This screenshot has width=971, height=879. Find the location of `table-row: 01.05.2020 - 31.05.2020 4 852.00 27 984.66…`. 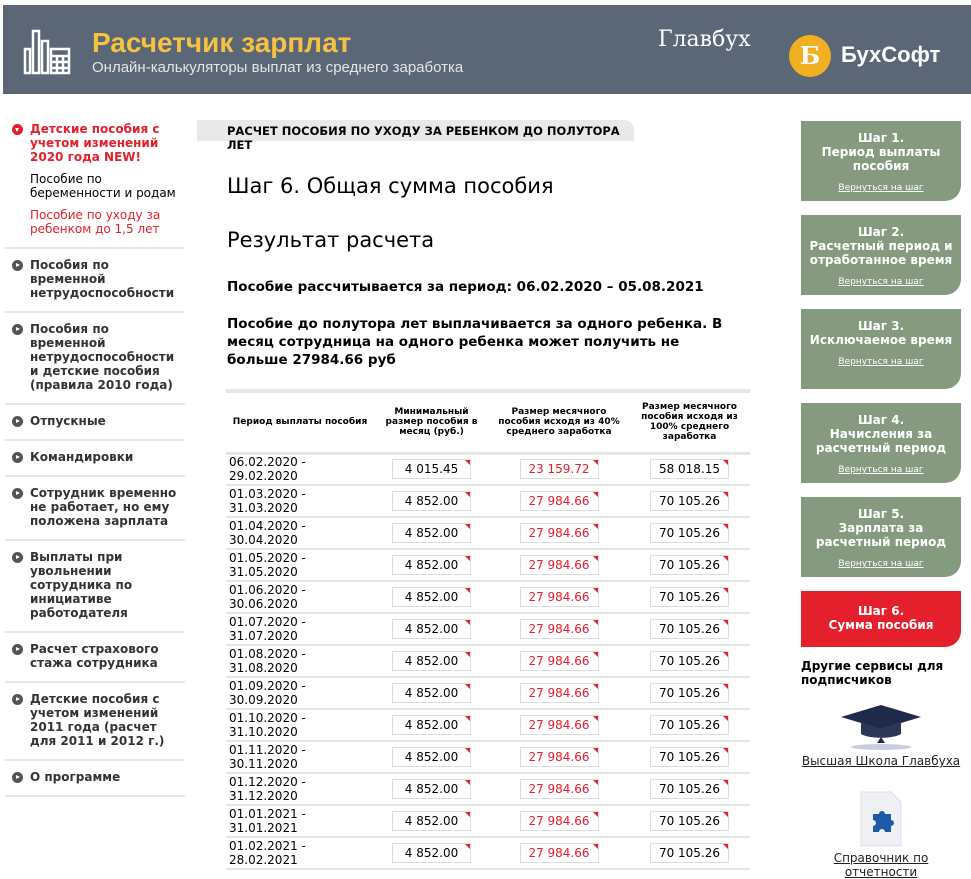

table-row: 01.05.2020 - 31.05.2020 4 852.00 27 984.66… is located at coordinates (488, 565).